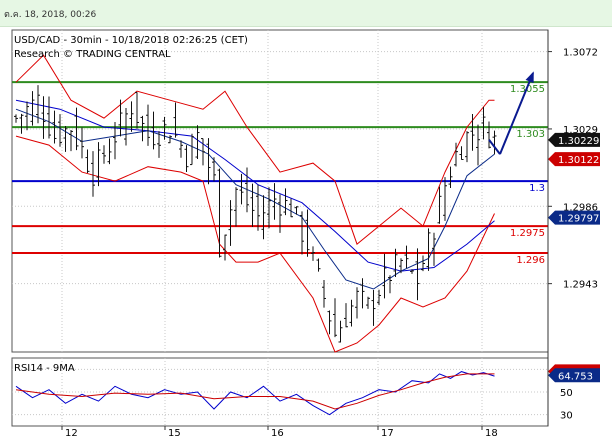 The height and width of the screenshot is (445, 612). What do you see at coordinates (529, 77) in the screenshot?
I see `forecast-arrow-head` at bounding box center [529, 77].